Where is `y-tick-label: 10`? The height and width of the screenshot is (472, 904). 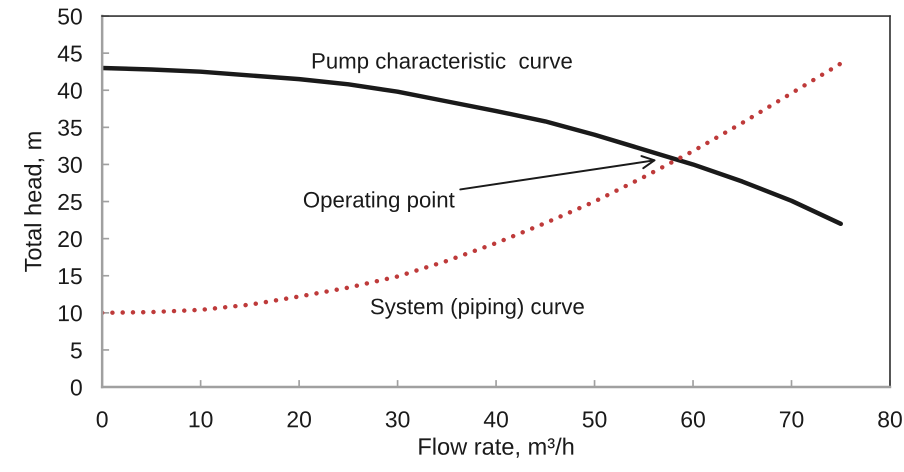 y-tick-label: 10 is located at coordinates (70, 313).